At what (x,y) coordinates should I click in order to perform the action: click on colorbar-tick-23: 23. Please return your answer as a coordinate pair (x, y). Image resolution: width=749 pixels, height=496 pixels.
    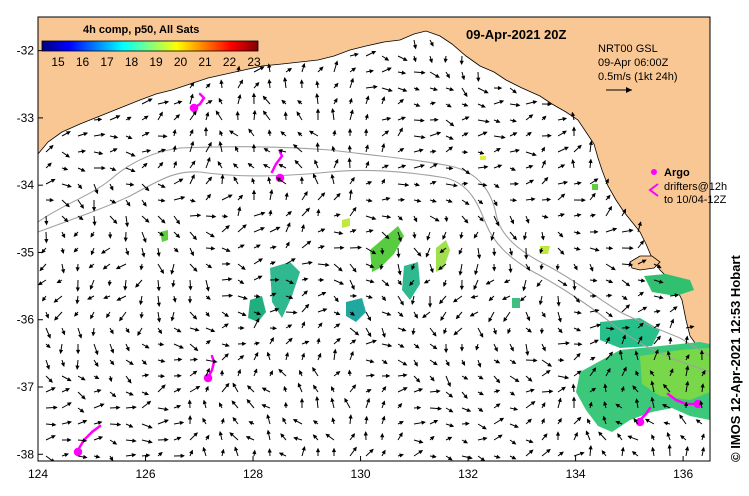
    Looking at the image, I should click on (254, 62).